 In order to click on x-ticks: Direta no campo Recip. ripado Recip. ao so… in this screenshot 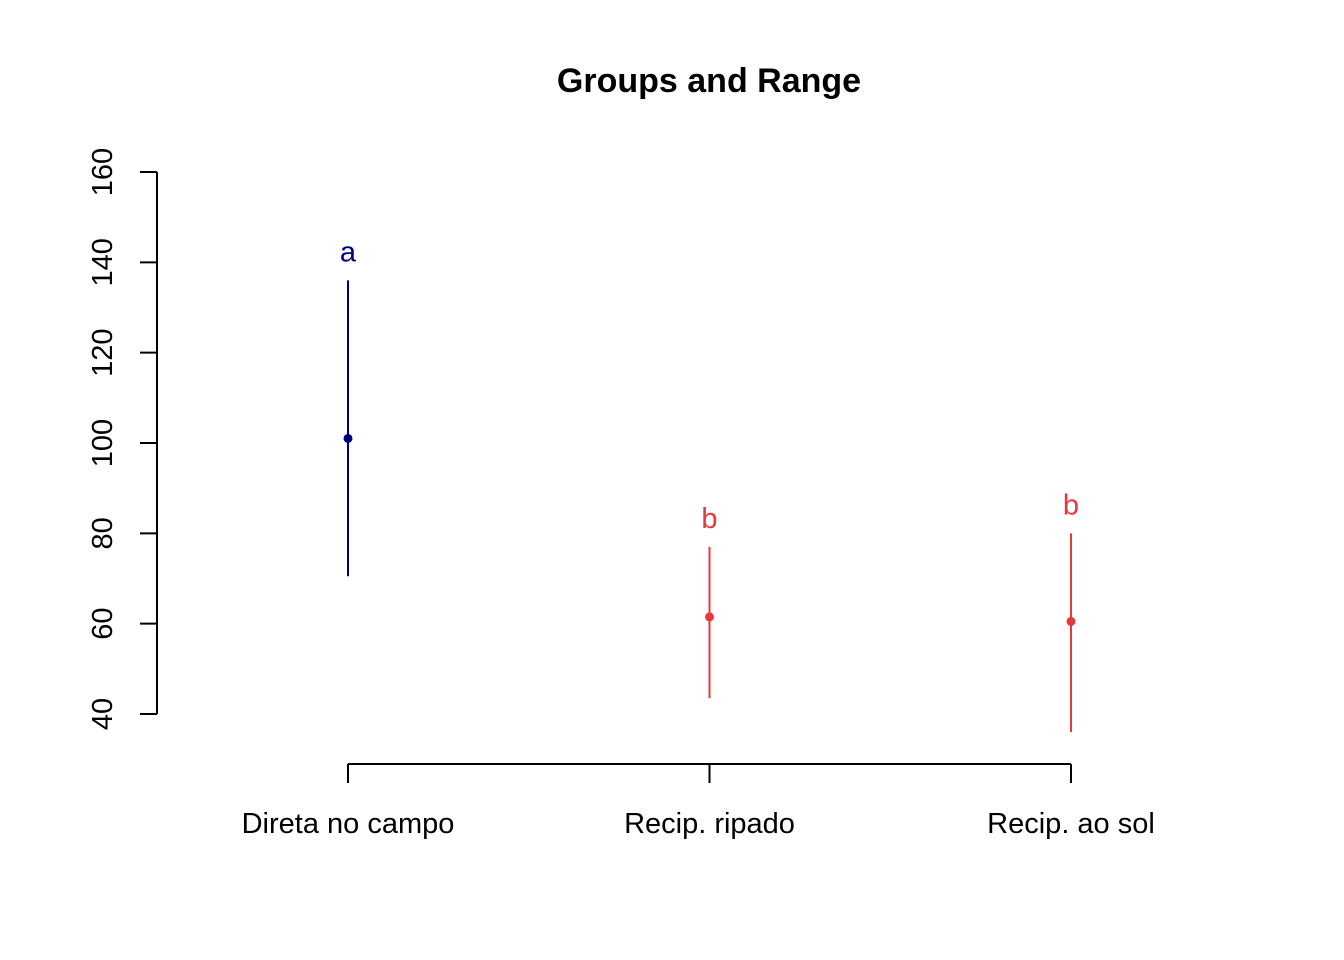, I will do `click(698, 802)`.